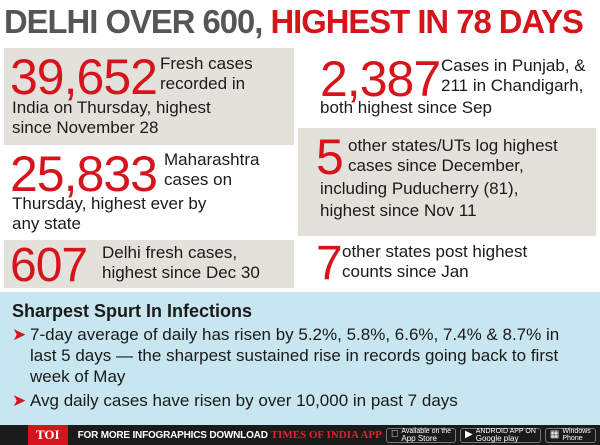 The height and width of the screenshot is (445, 600). I want to click on stat-text-line: highest since Dec 30, so click(181, 272).